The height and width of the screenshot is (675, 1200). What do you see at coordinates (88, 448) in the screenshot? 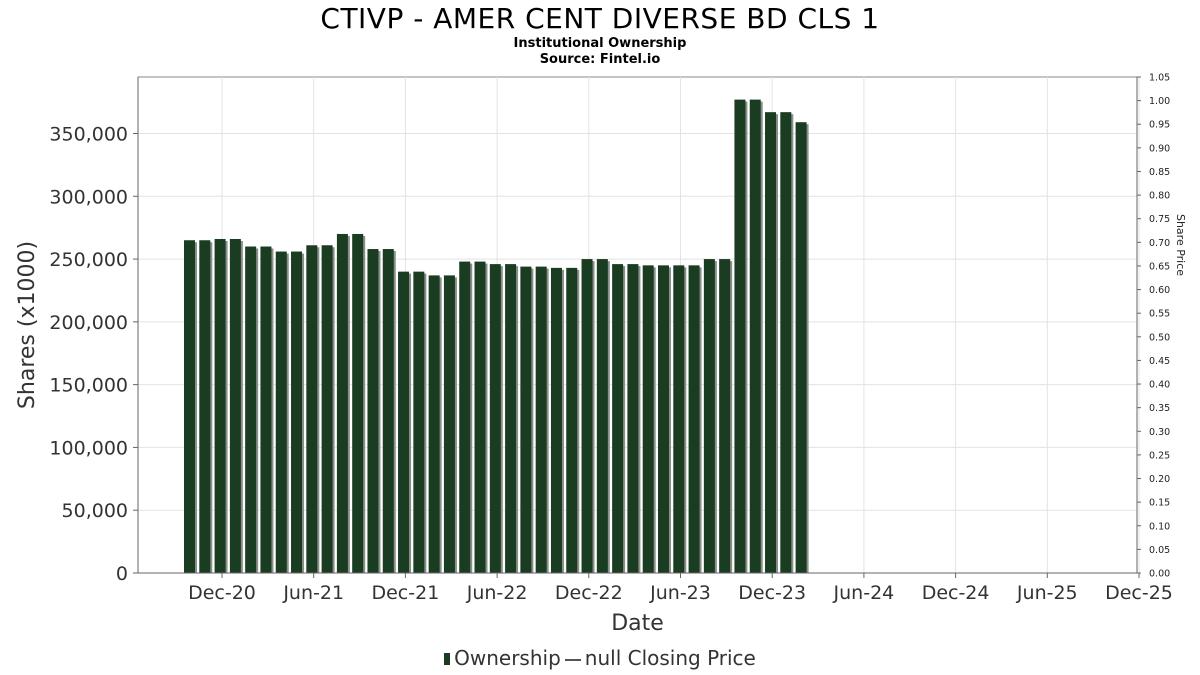
I see `y-tick-label: 100,000` at bounding box center [88, 448].